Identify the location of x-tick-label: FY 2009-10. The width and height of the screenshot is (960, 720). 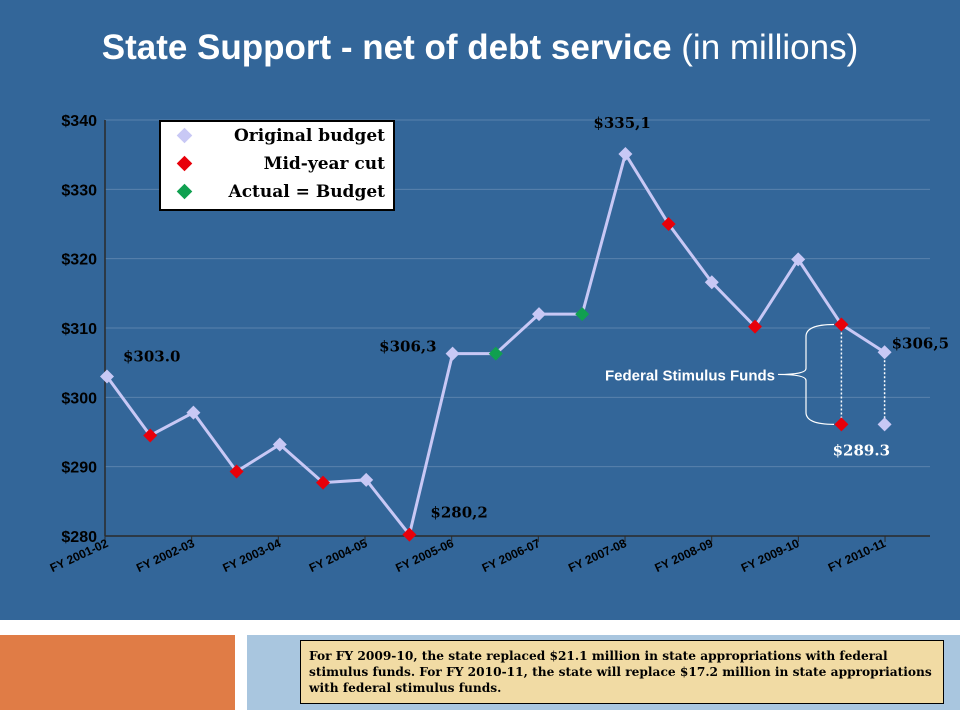
(770, 555).